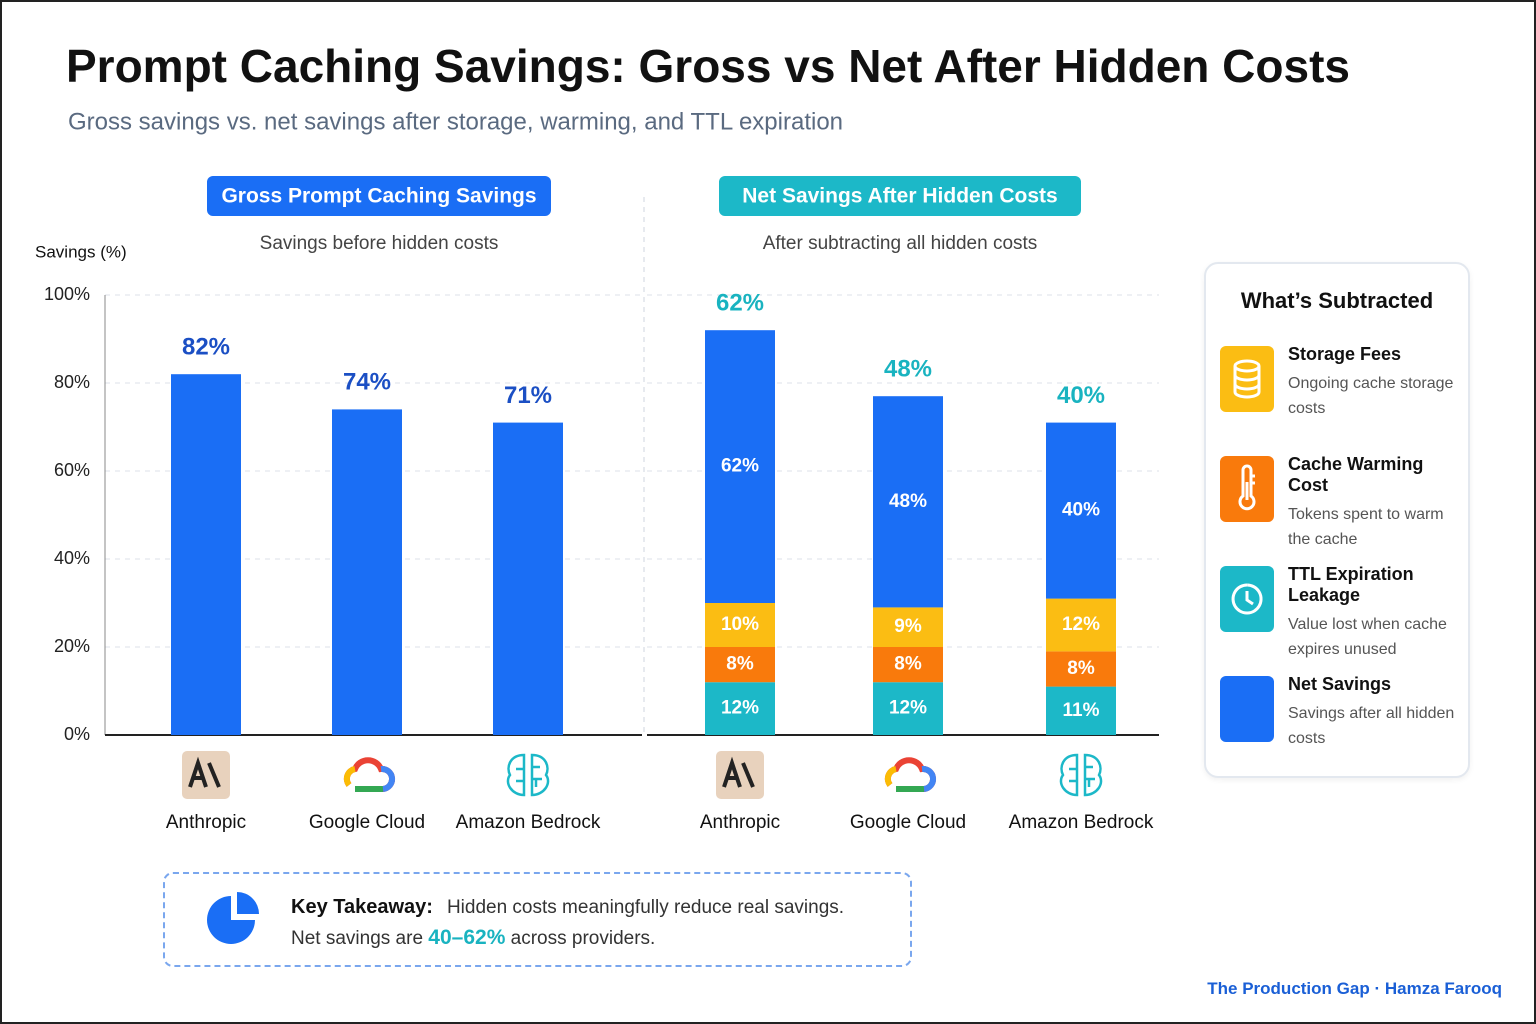 The image size is (1536, 1024). I want to click on legend-description: Ongoing cache storage costs, so click(1371, 396).